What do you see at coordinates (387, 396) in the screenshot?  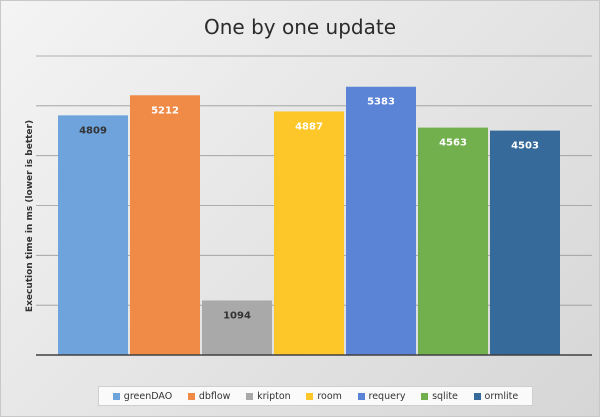 I see `legend-label: requery` at bounding box center [387, 396].